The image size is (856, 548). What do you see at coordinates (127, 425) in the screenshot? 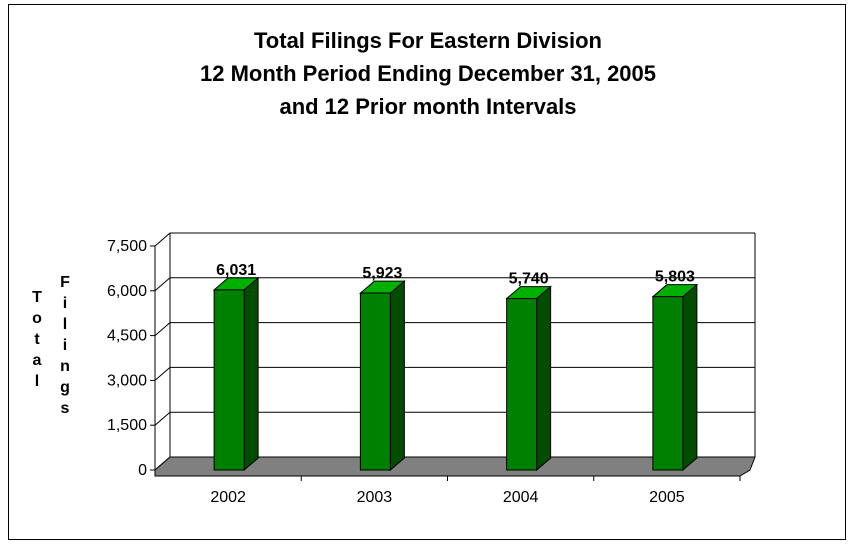
I see `y-tick-label: 1,500` at bounding box center [127, 425].